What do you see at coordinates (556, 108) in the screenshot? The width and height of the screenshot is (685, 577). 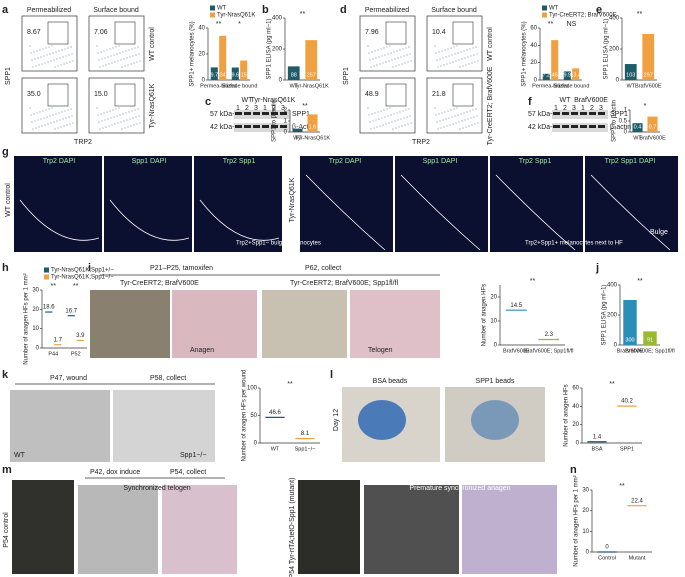 I see `lane-label: 1` at bounding box center [556, 108].